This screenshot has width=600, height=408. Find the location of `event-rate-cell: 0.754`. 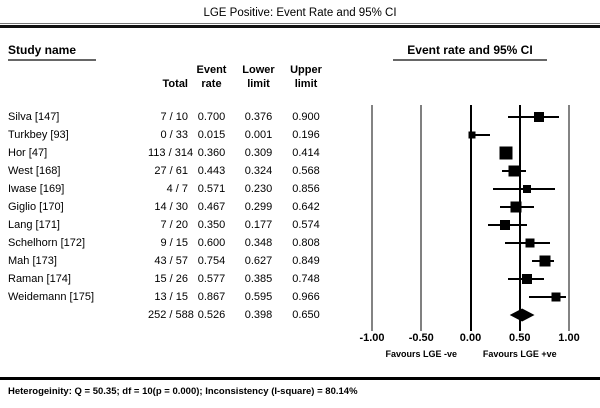

event-rate-cell: 0.754 is located at coordinates (211, 261).